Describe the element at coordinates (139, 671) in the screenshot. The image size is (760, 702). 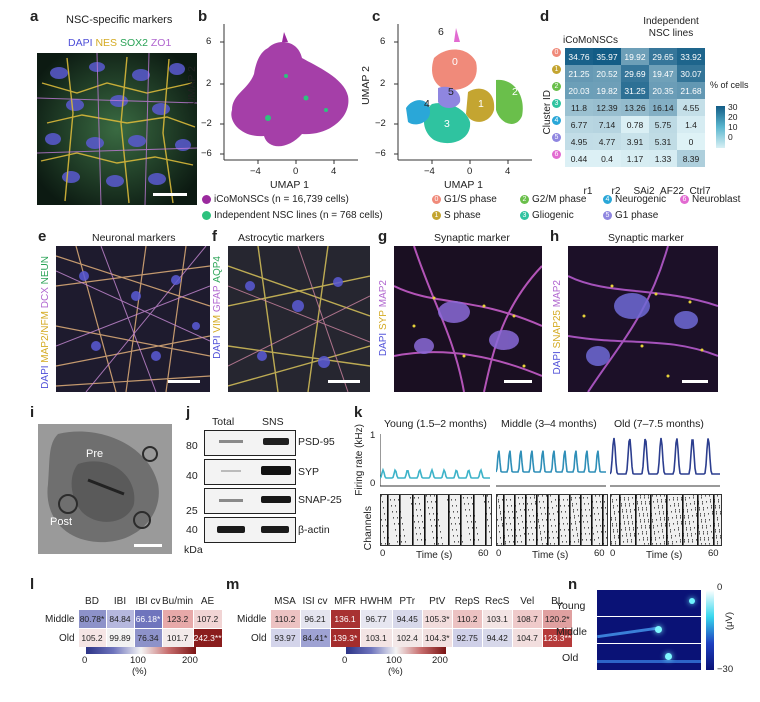
I see `colorbar-unit: (%)` at that location.